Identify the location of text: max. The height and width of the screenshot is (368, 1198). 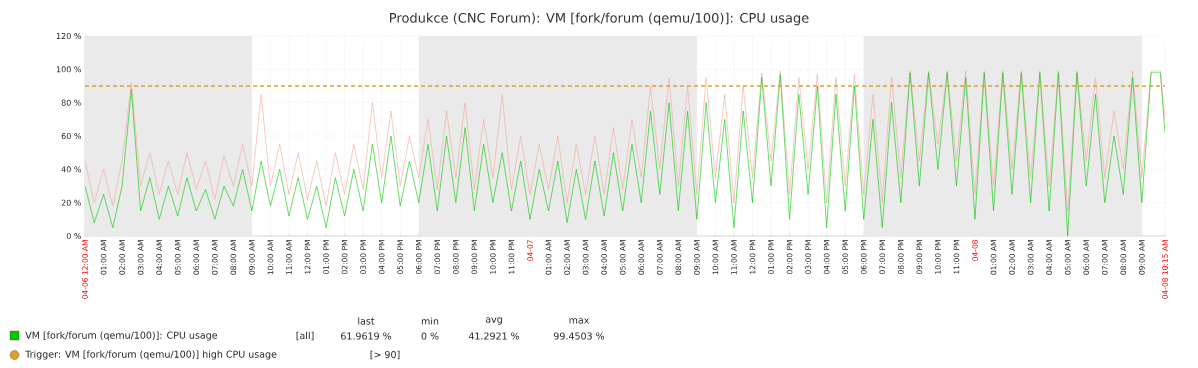
(579, 321).